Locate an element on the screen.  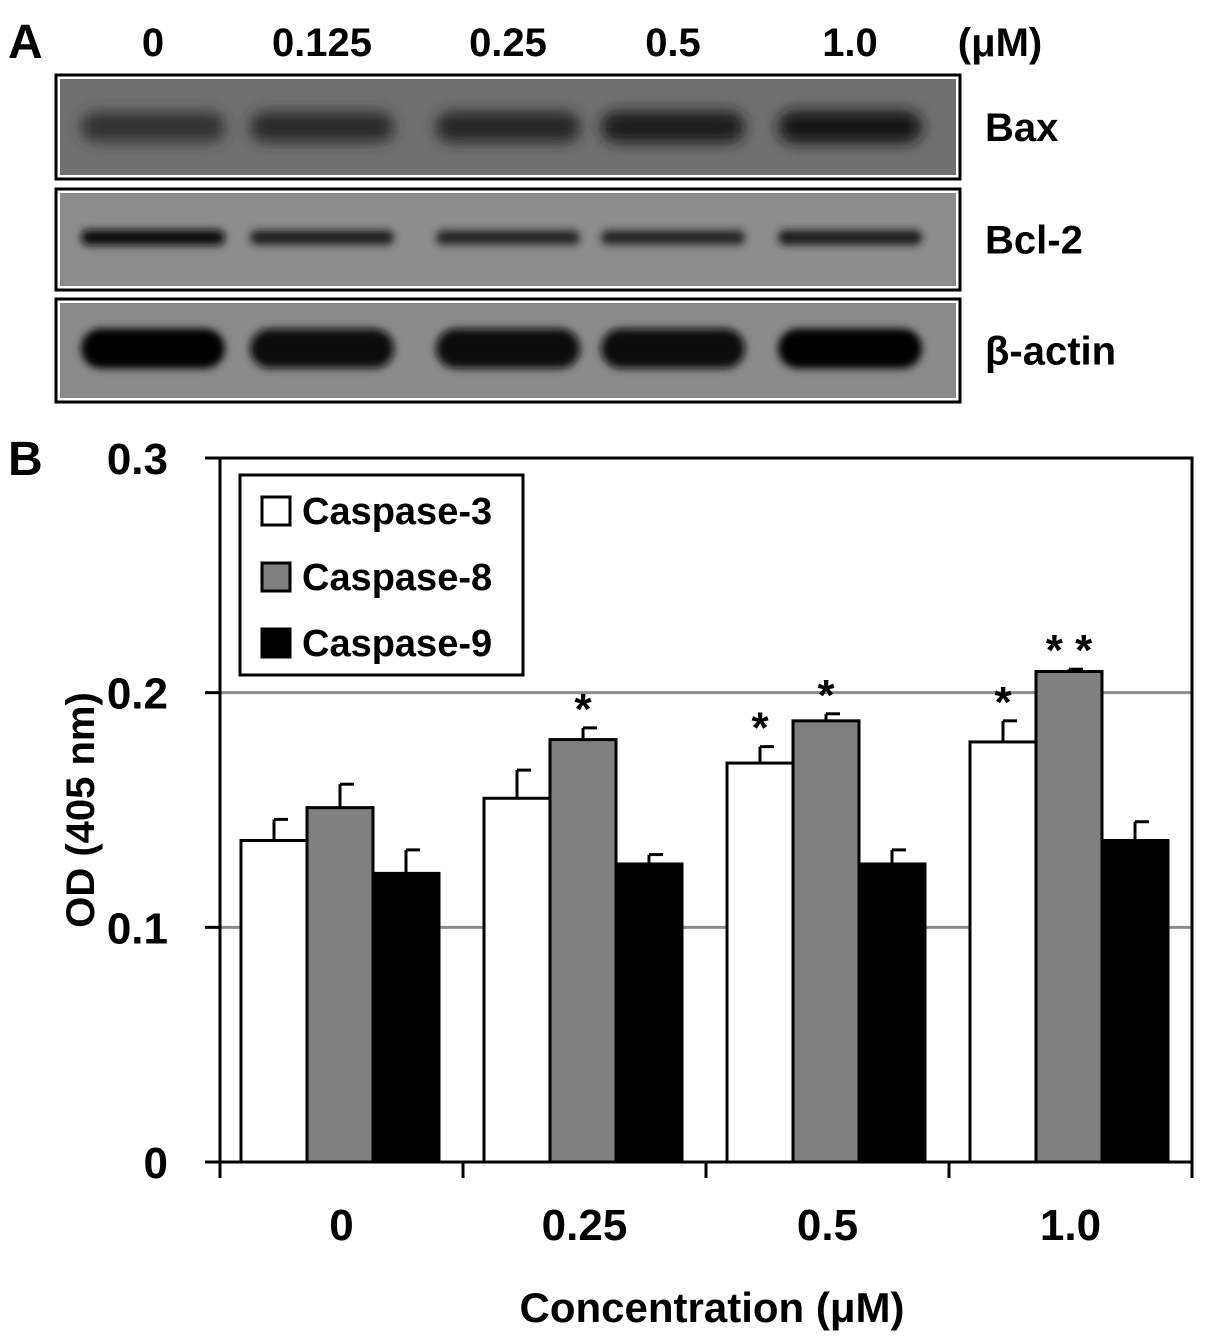
lane-label: 0.125 is located at coordinates (322, 43).